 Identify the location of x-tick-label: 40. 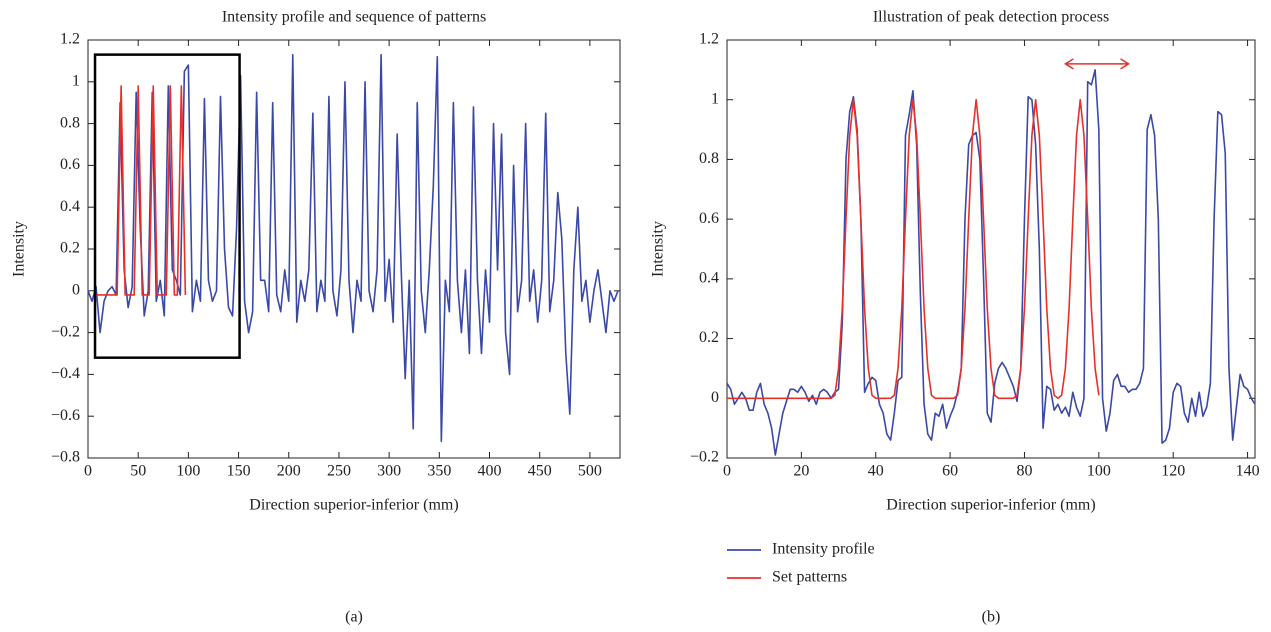
(876, 471).